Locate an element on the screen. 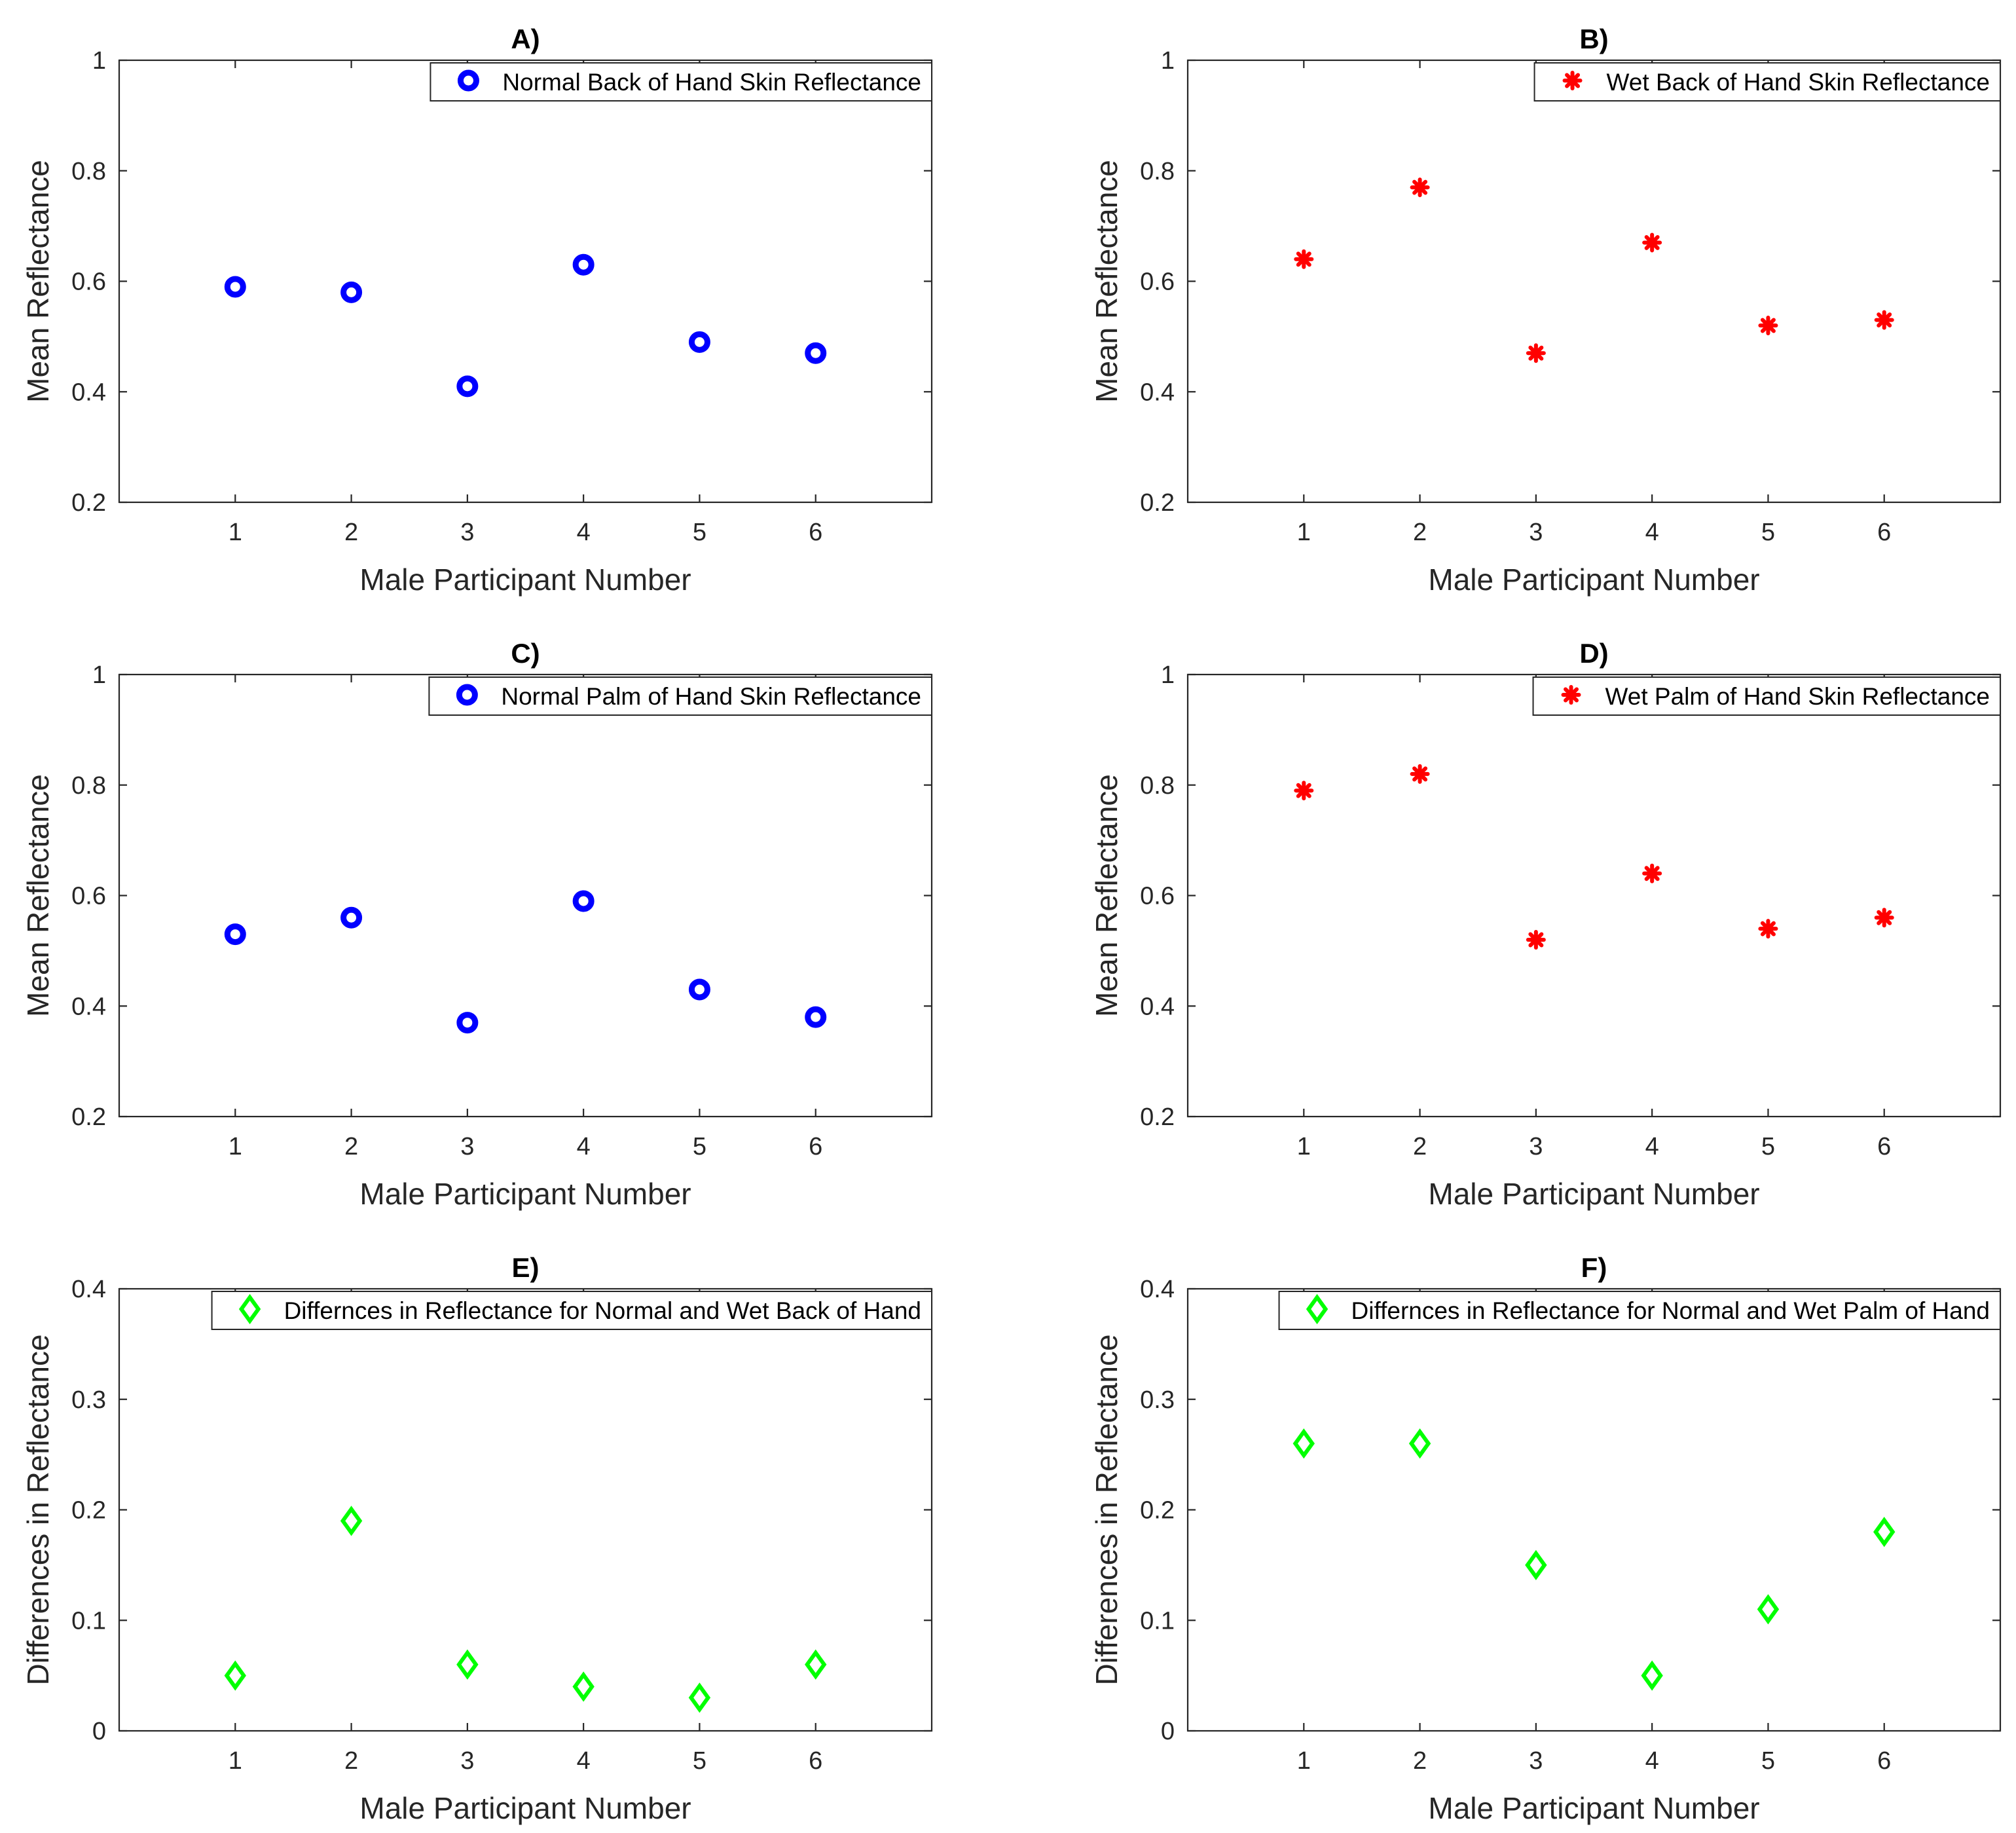  legend-label: Wet Palm of Hand Skin Reflectance is located at coordinates (1798, 697).